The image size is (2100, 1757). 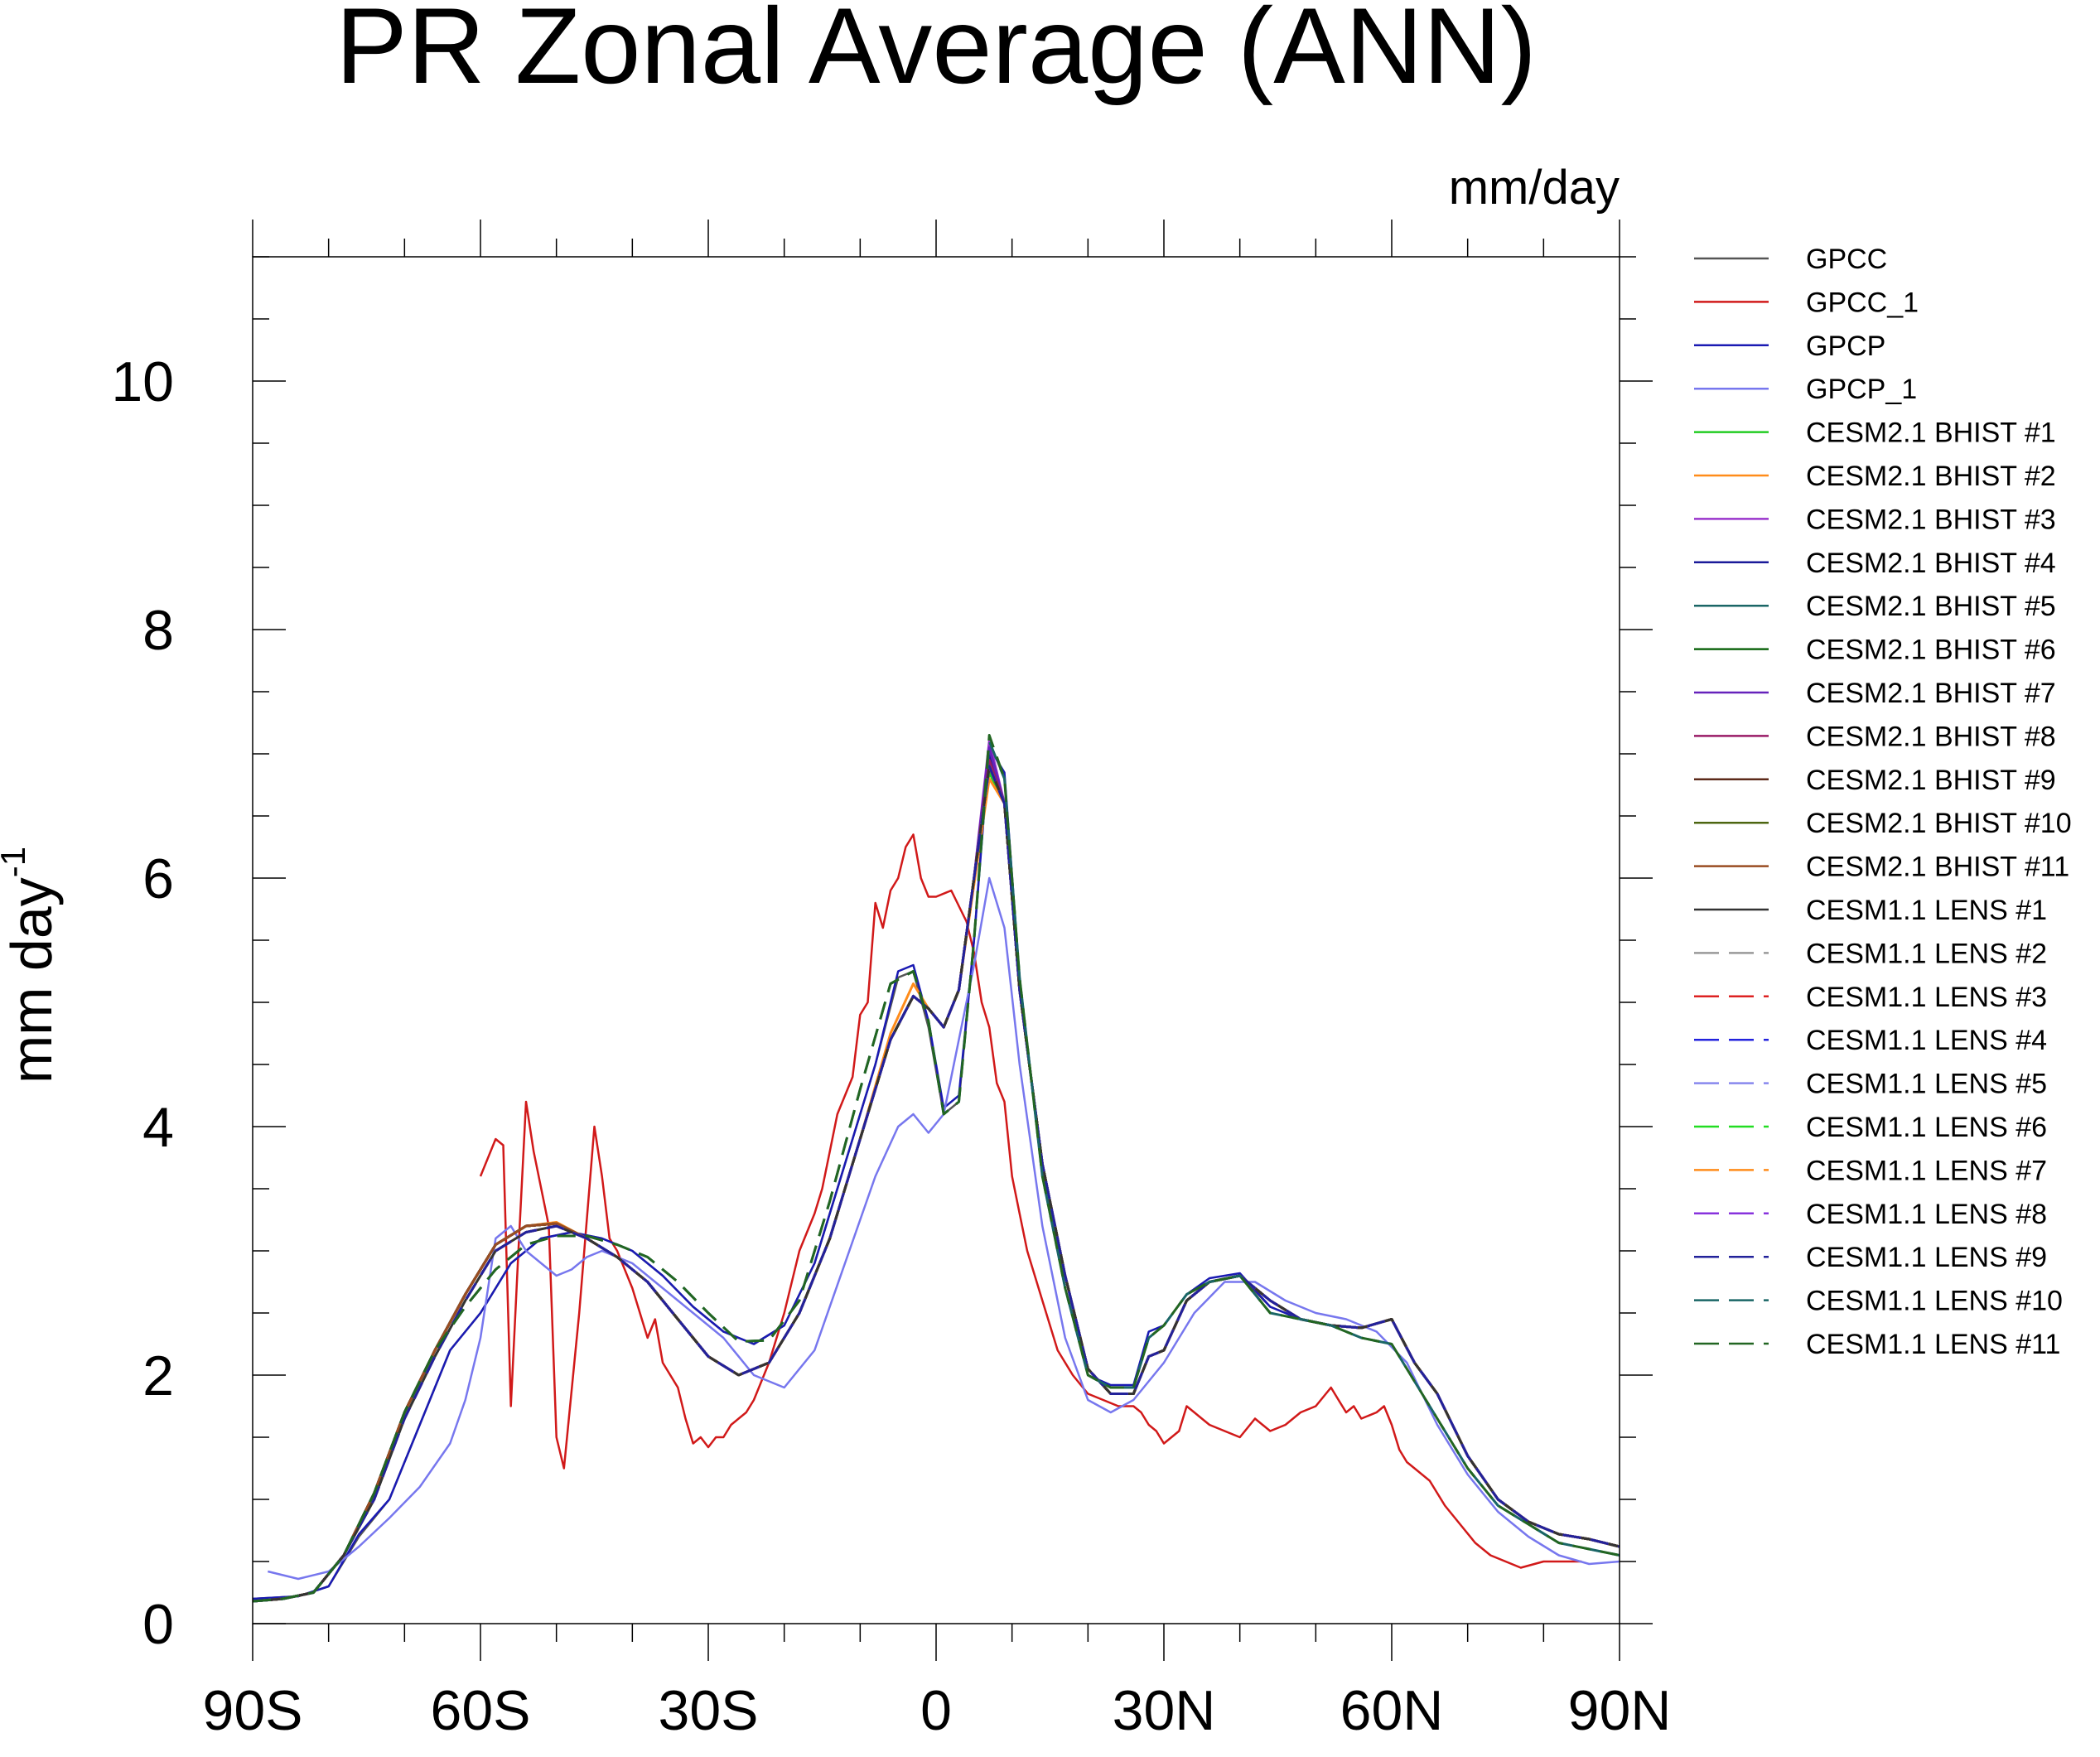 I want to click on x-tick-label: 60S, so click(x=481, y=1711).